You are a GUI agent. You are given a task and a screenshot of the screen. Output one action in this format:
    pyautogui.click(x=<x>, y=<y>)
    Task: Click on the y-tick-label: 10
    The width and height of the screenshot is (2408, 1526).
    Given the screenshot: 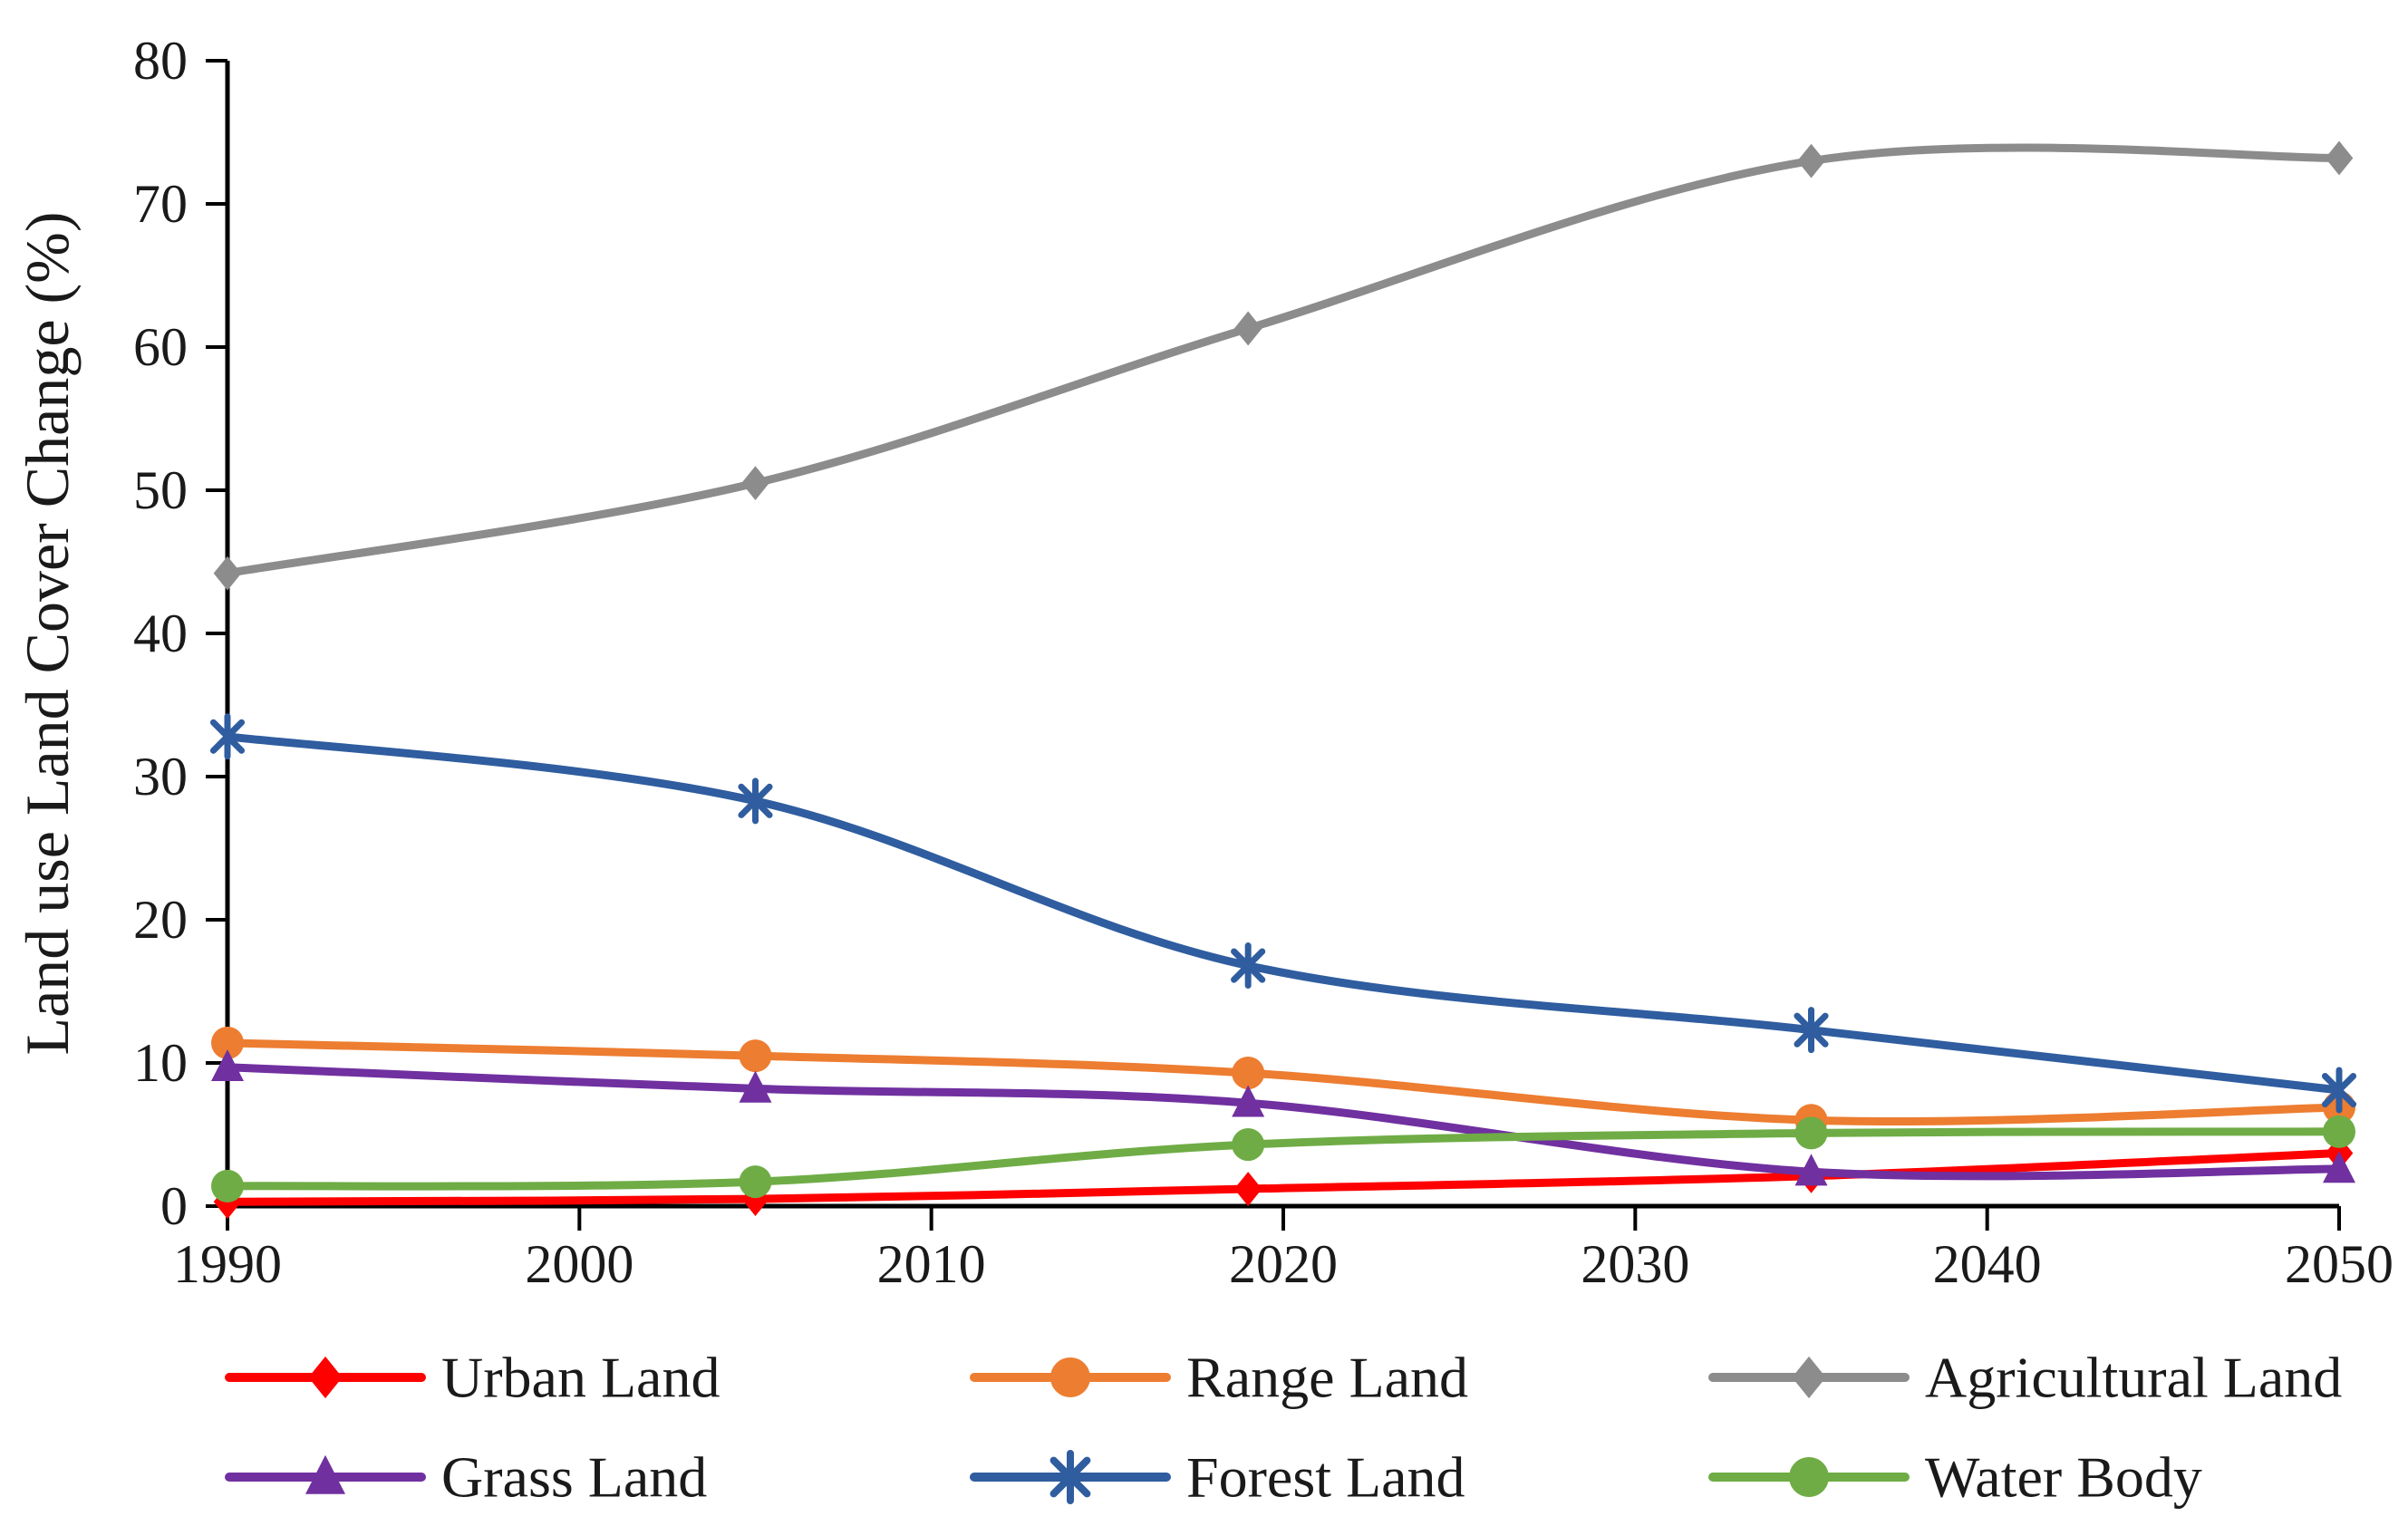 What is the action you would take?
    pyautogui.click(x=160, y=1063)
    